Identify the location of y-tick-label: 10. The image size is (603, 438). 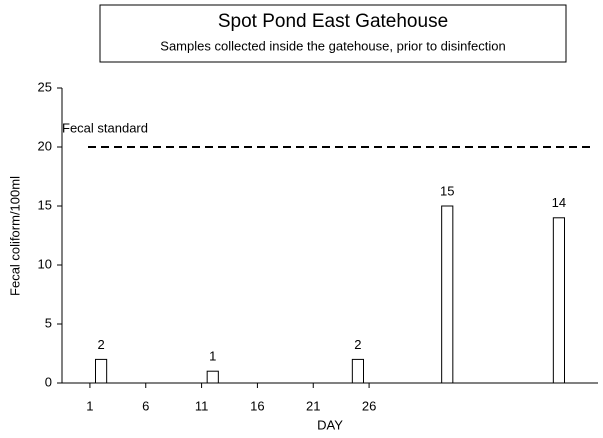
(45, 263).